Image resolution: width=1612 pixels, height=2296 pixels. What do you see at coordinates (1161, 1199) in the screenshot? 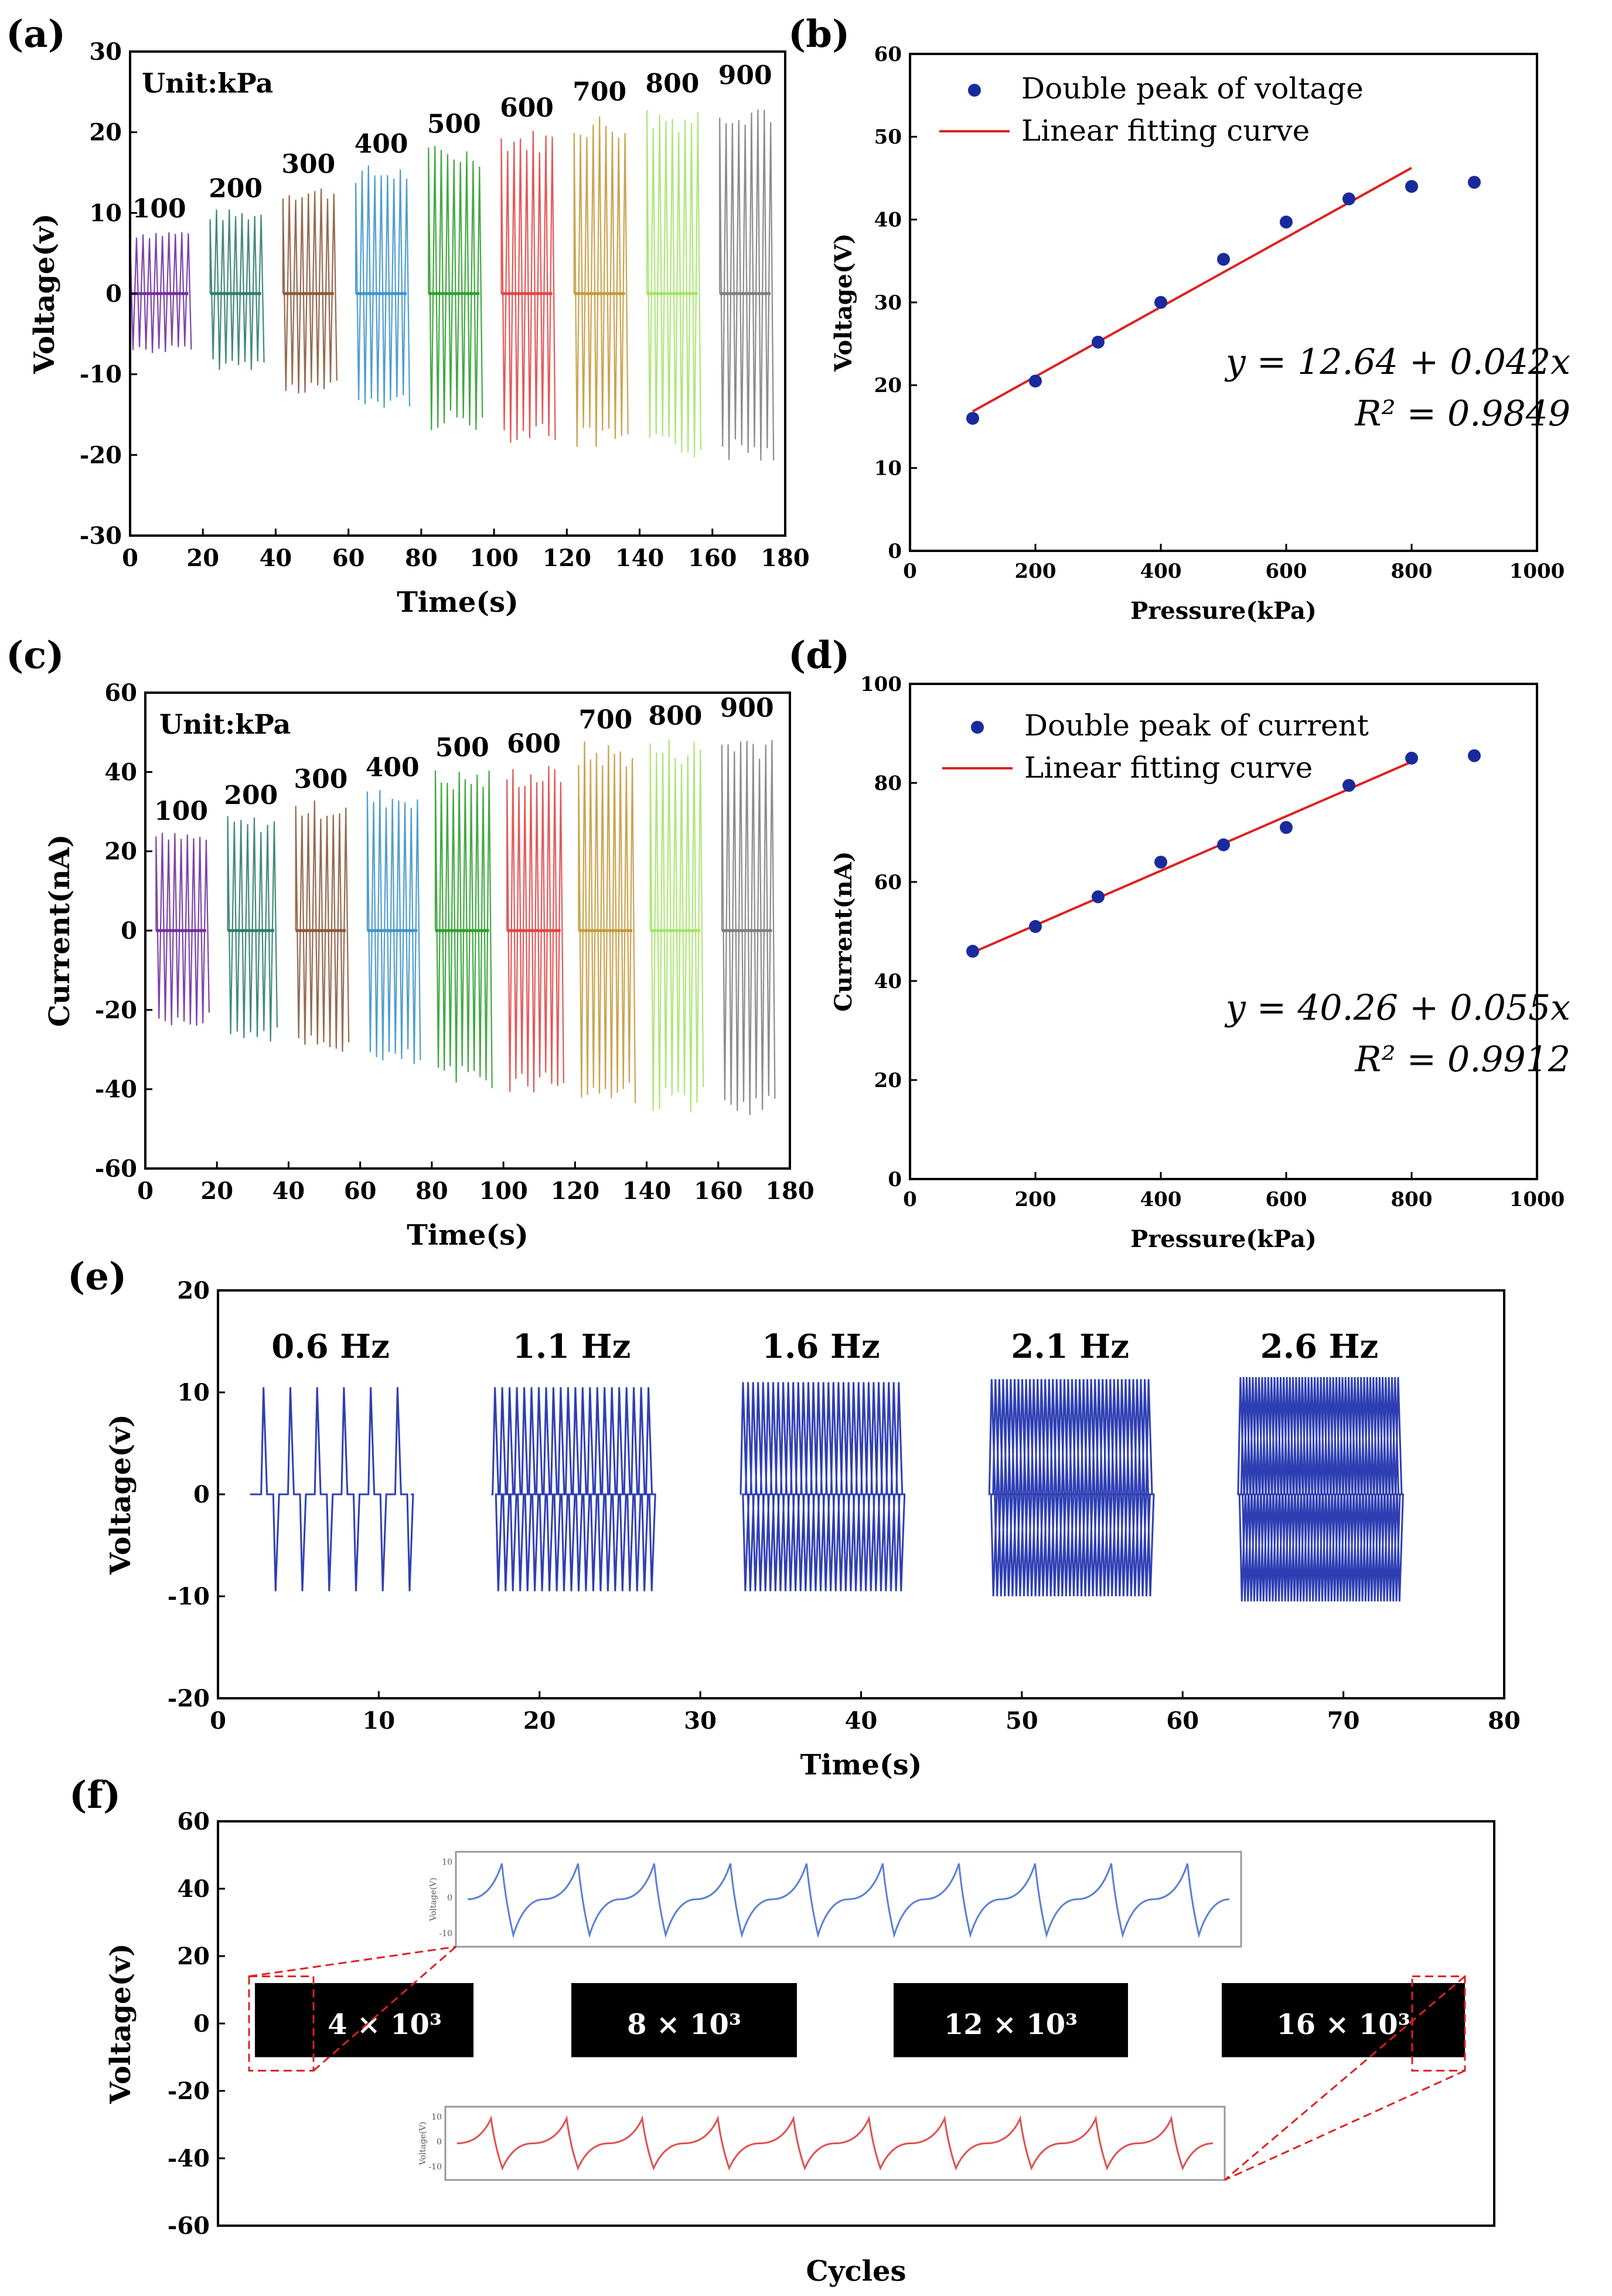
I see `x-tick-label: 400` at bounding box center [1161, 1199].